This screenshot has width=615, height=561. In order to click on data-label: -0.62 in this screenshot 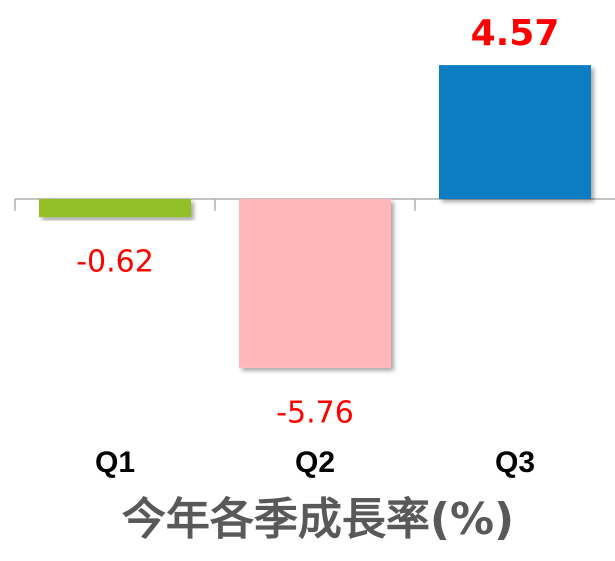, I will do `click(115, 262)`.